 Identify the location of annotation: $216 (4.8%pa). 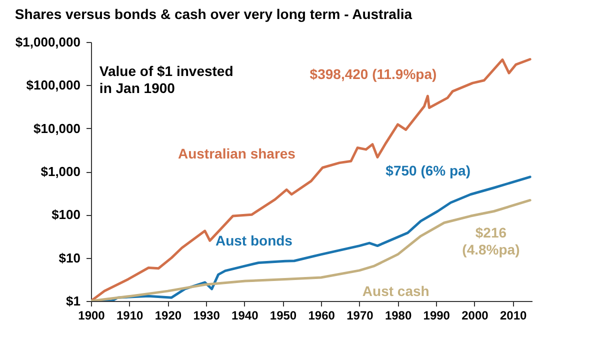
(491, 241).